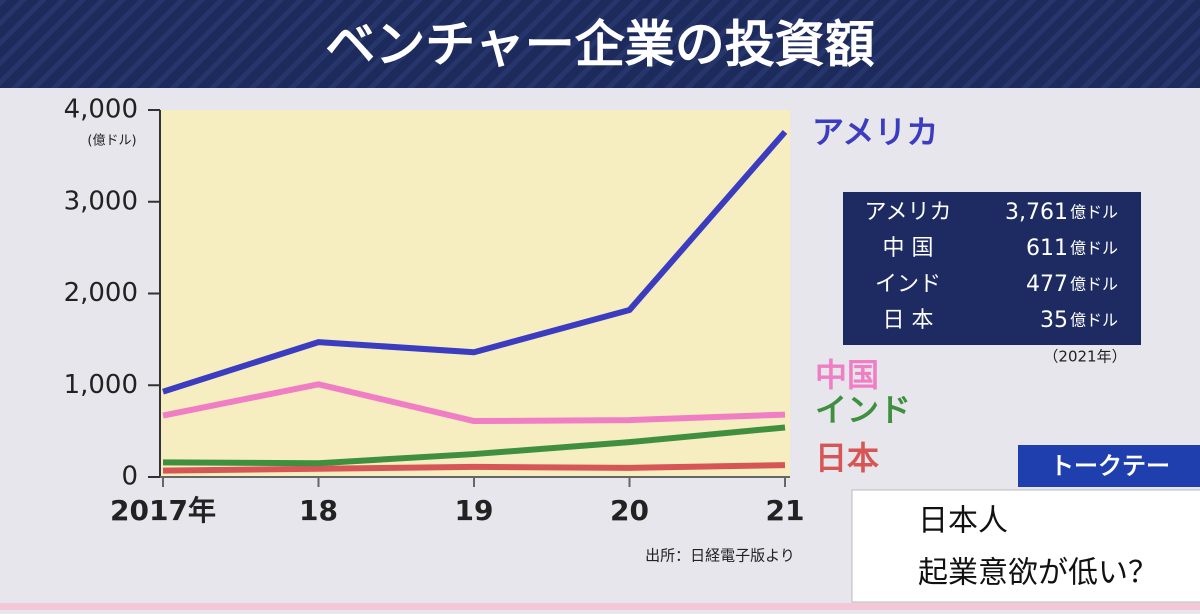  I want to click on tab-label: トークテー, so click(1110, 466).